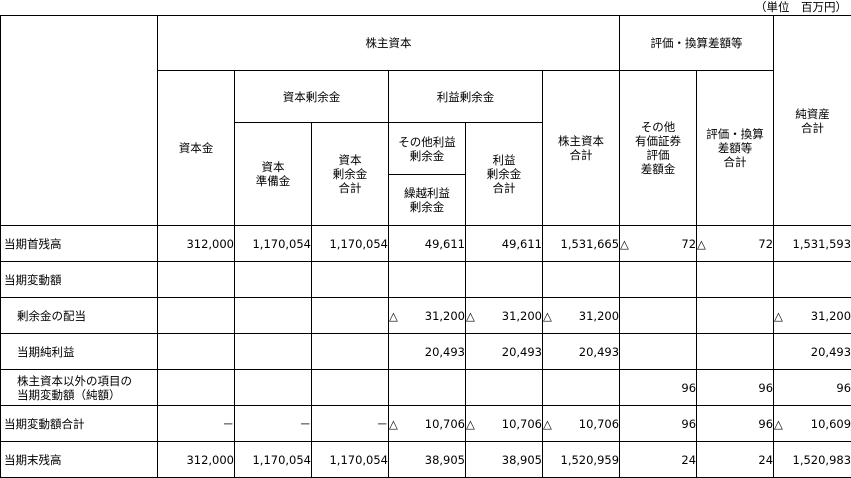 The image size is (851, 478). I want to click on value-cell: 1,531,593, so click(812, 243).